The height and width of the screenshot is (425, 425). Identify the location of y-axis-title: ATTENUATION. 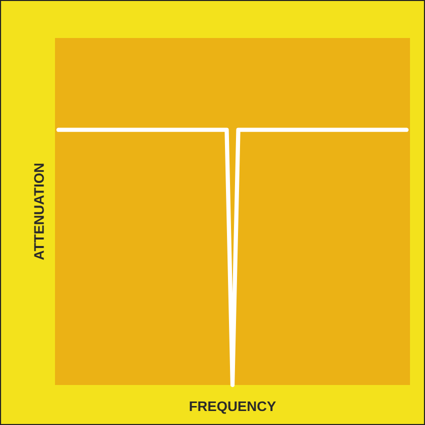
(39, 212).